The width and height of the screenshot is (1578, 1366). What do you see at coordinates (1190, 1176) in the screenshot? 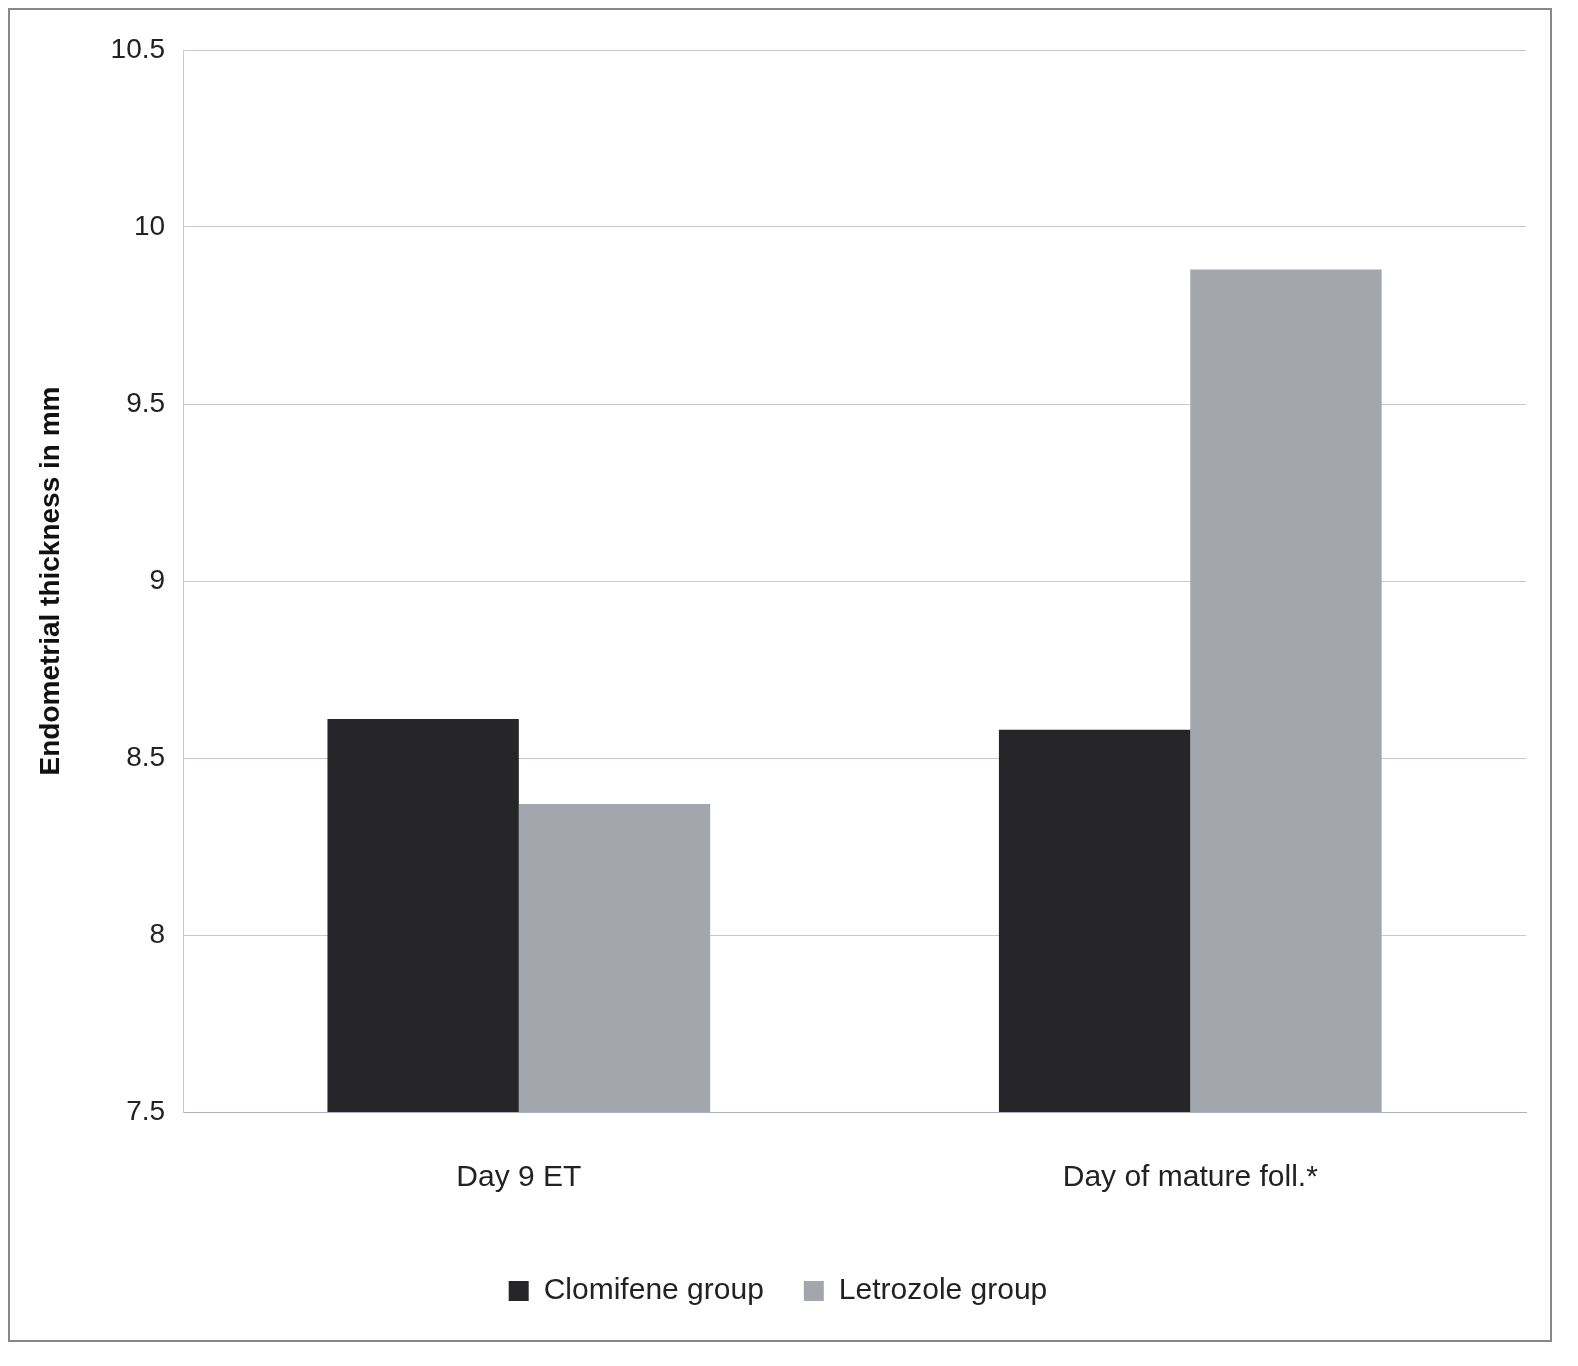
I see `x-tick-label: Day of mature foll.*` at bounding box center [1190, 1176].